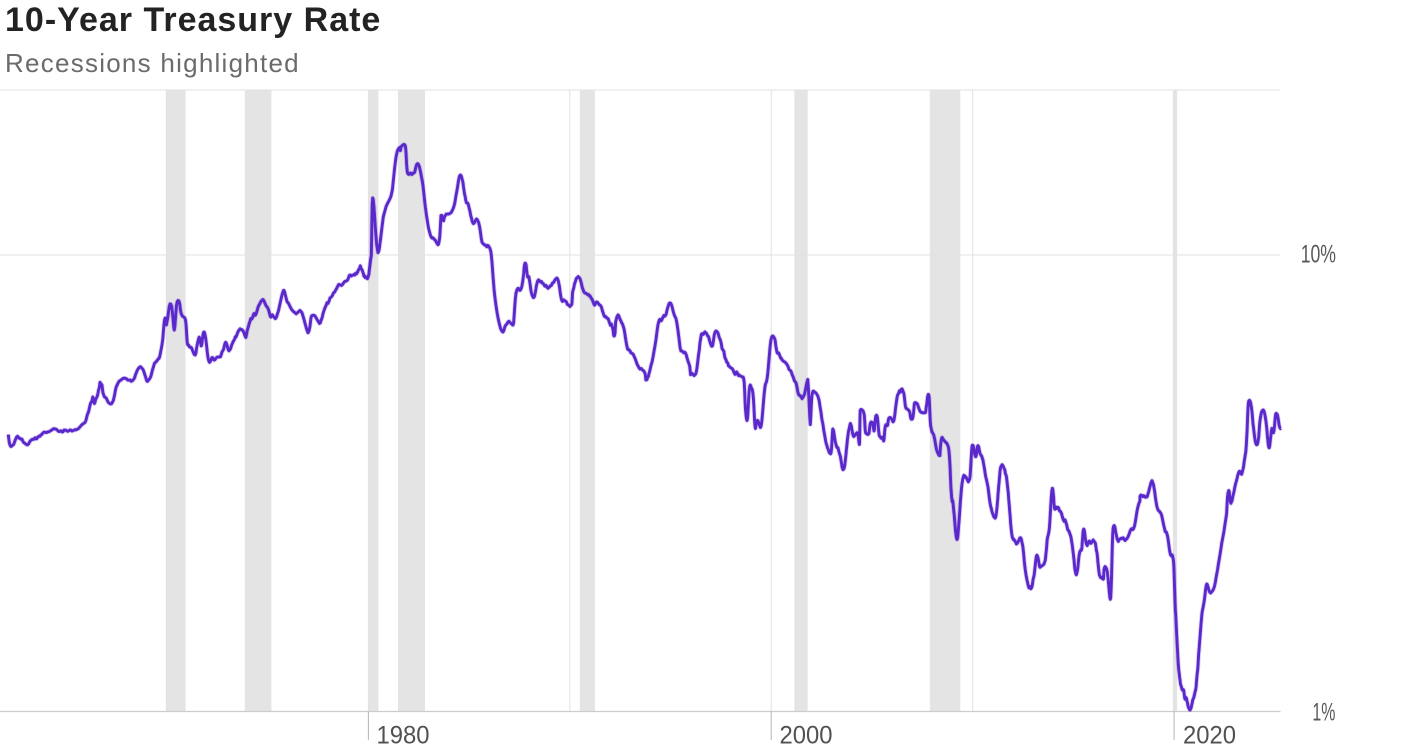 Image resolution: width=1420 pixels, height=750 pixels. Describe the element at coordinates (1323, 713) in the screenshot. I see `svg-text: 1%` at that location.